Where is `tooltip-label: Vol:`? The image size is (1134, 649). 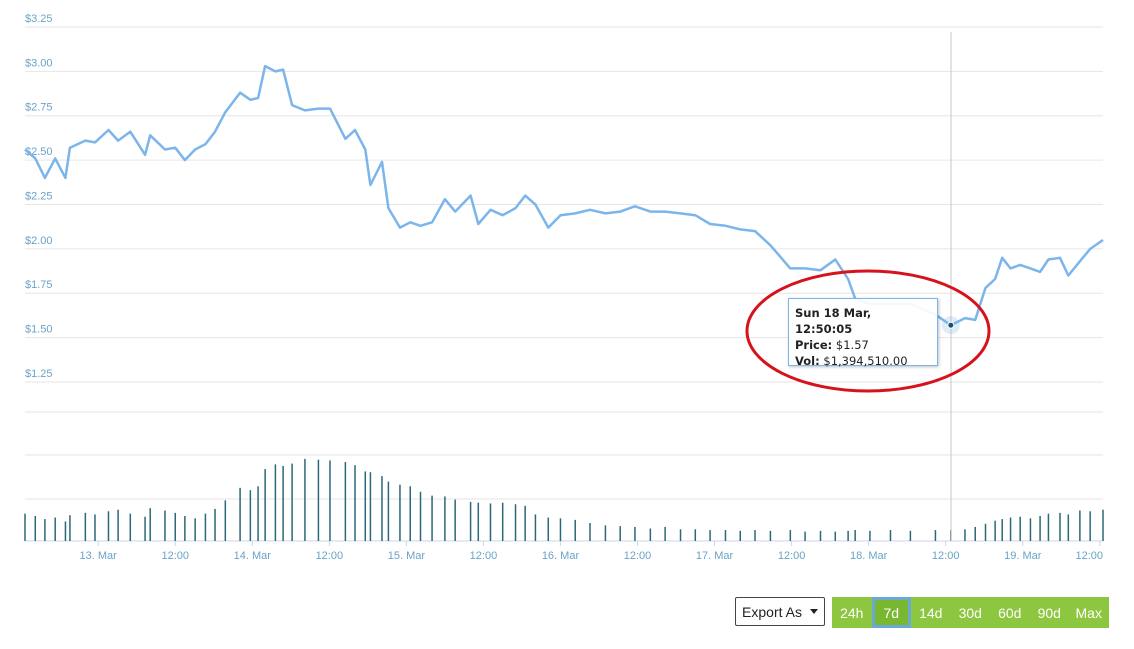
tooltip-label: Vol: is located at coordinates (807, 361).